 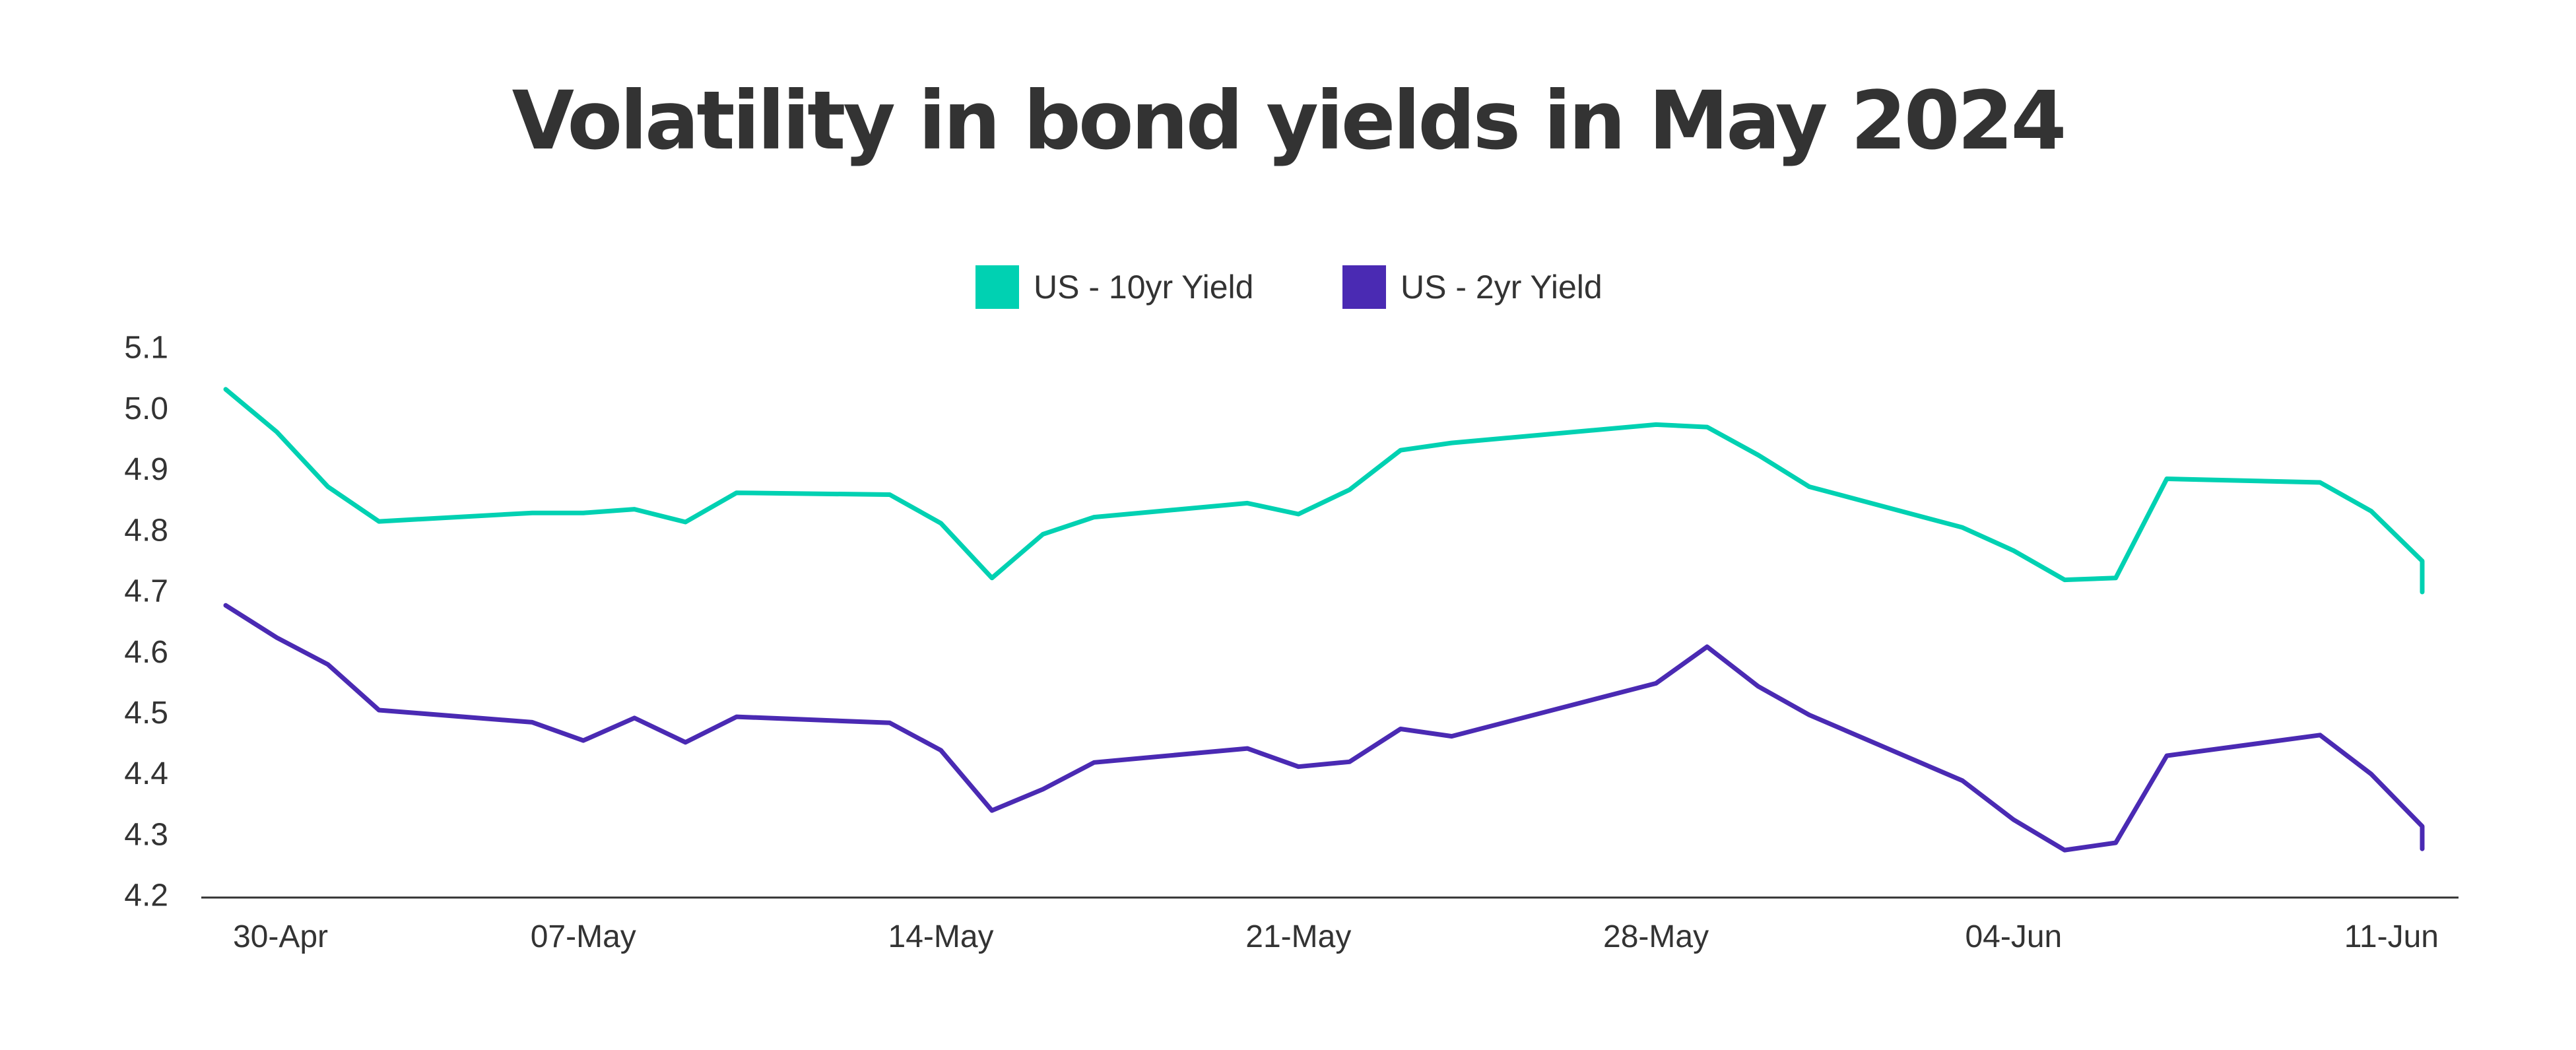 I want to click on y-tick-label: 4.2, so click(x=146, y=895).